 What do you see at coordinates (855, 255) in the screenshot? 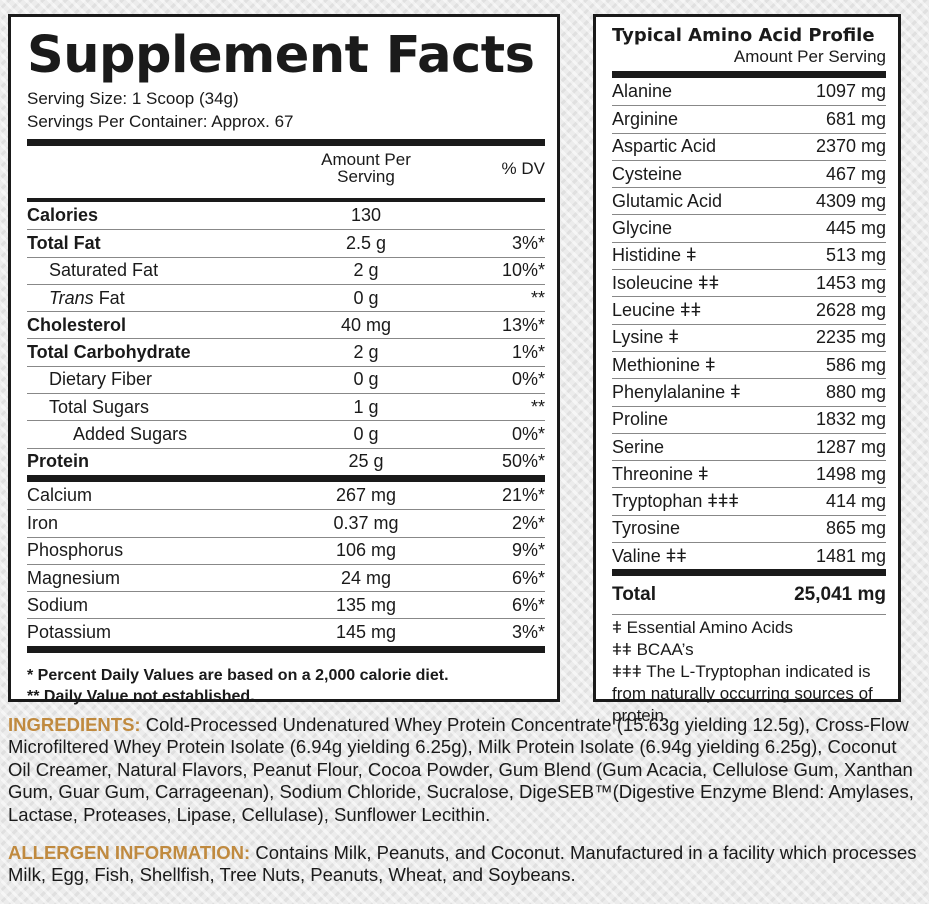
I see `amino-amount: 513 mg` at bounding box center [855, 255].